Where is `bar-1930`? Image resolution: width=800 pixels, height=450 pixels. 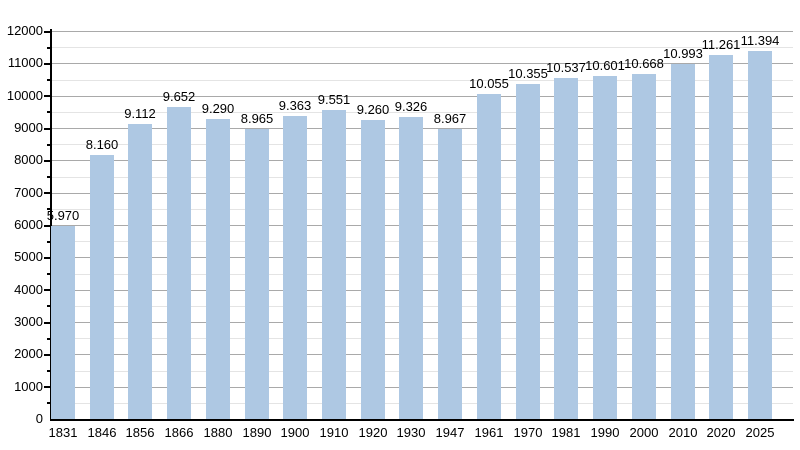 bar-1930 is located at coordinates (411, 268).